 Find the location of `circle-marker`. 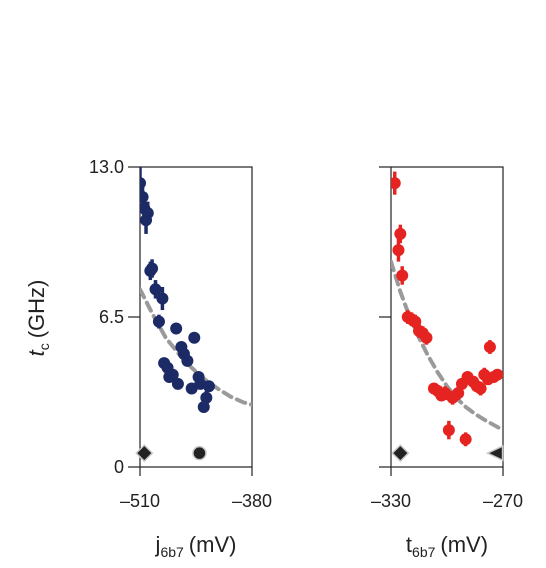

circle-marker is located at coordinates (199, 453).